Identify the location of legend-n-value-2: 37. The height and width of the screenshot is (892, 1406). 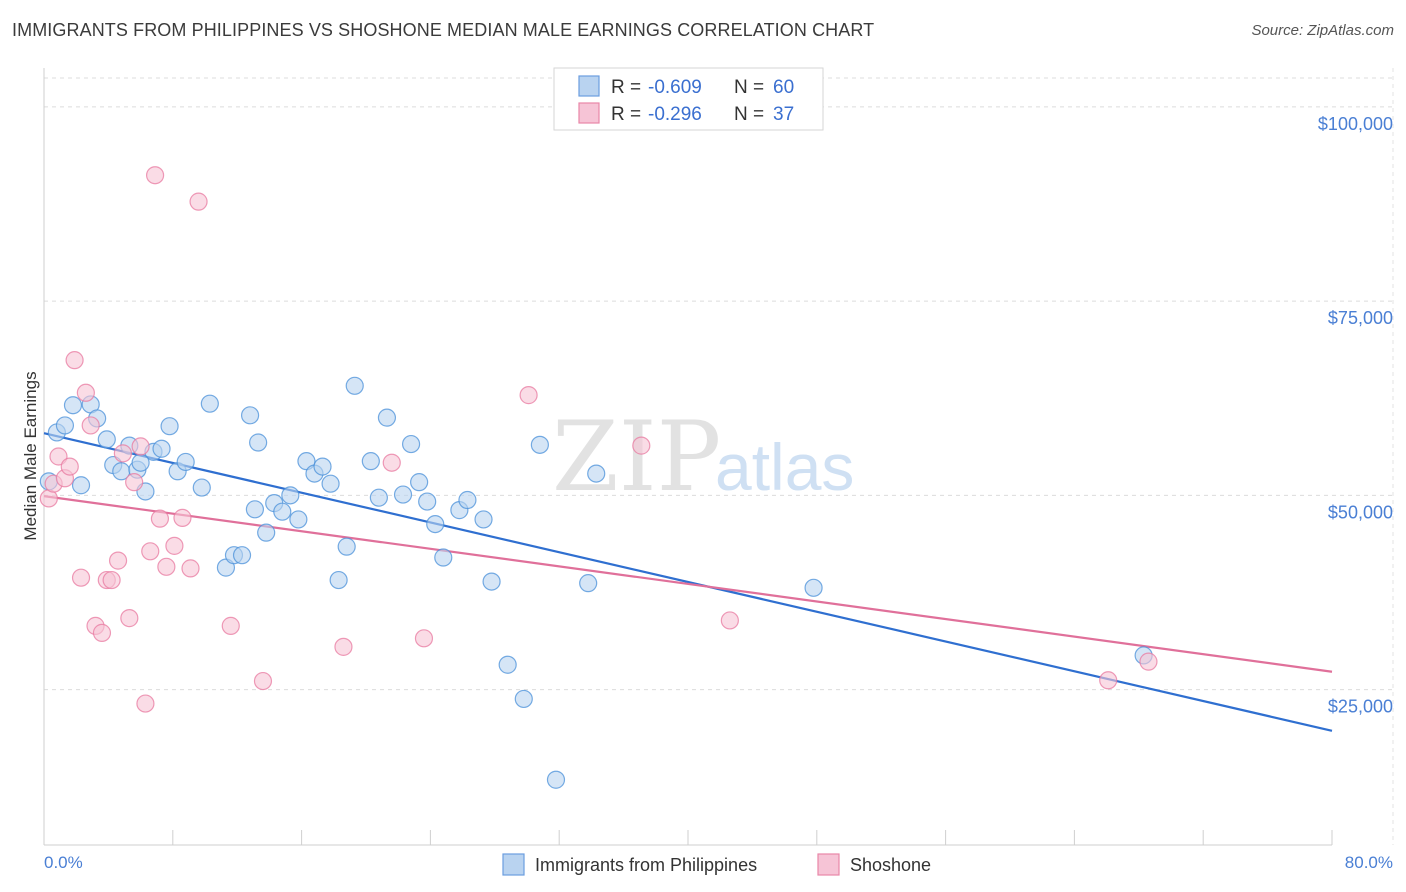
(783, 114).